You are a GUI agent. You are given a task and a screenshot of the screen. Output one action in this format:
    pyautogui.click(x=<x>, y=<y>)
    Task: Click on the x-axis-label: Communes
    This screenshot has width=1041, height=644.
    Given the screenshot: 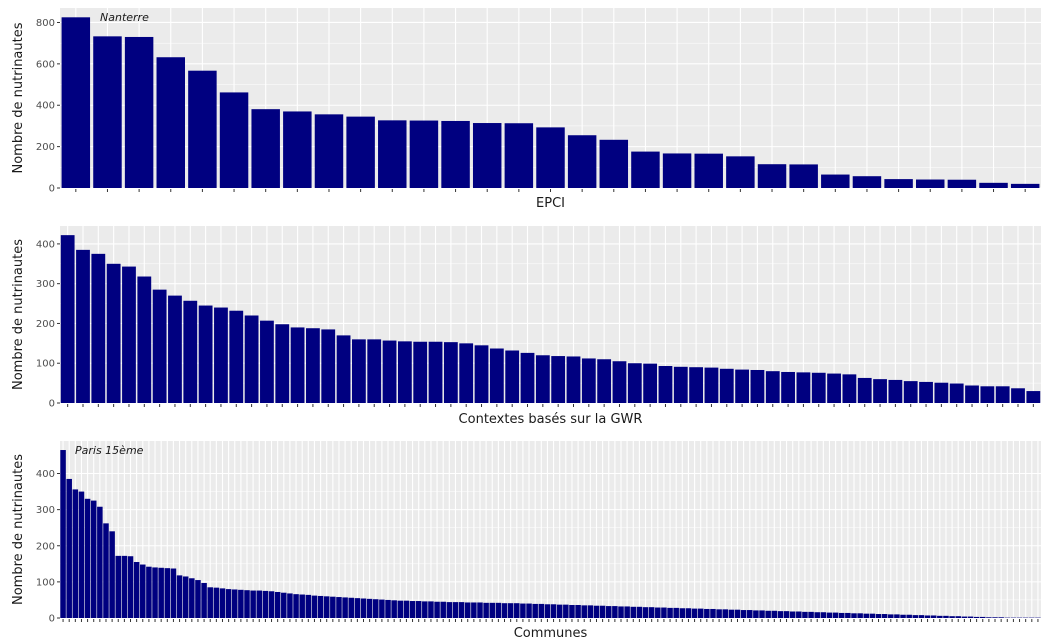 What is the action you would take?
    pyautogui.click(x=551, y=633)
    